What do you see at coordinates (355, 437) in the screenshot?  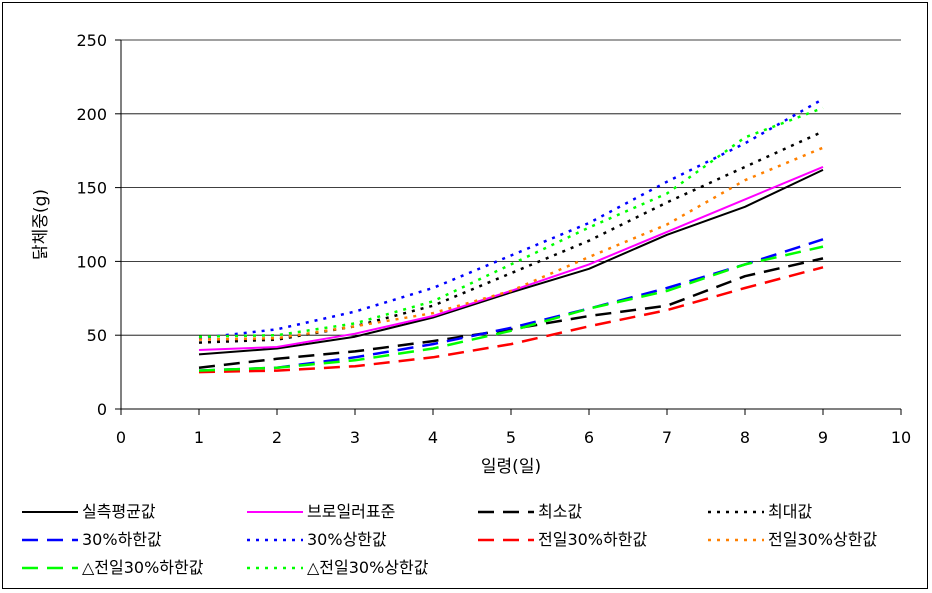 I see `x-tick-label: 3` at bounding box center [355, 437].